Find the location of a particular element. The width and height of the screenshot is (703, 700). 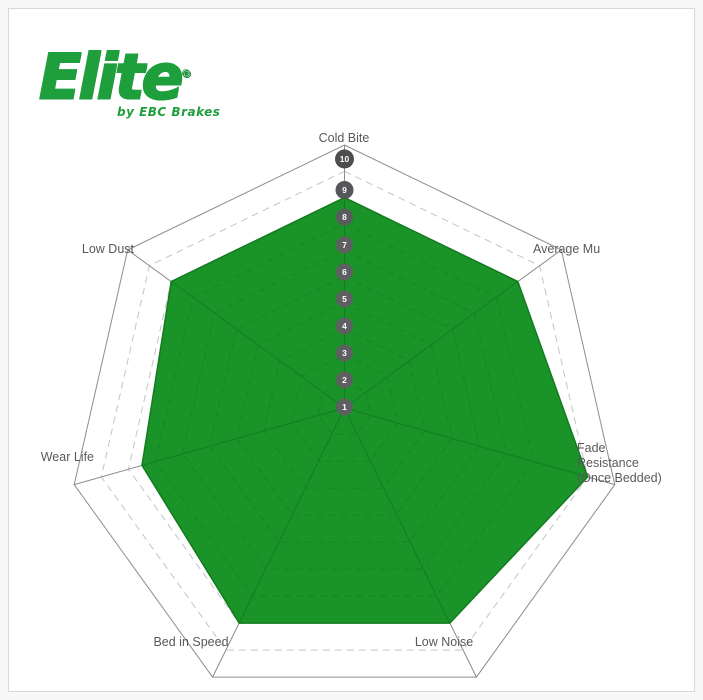

scale-badge-3-label: 3 is located at coordinates (344, 353).